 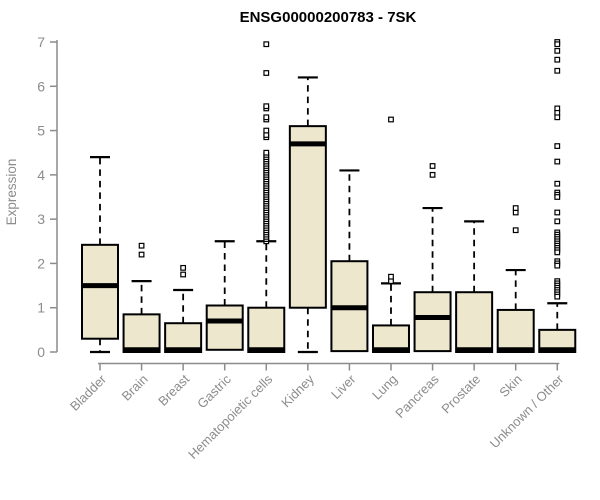 What do you see at coordinates (41, 131) in the screenshot?
I see `y-axis-tick-label: 5` at bounding box center [41, 131].